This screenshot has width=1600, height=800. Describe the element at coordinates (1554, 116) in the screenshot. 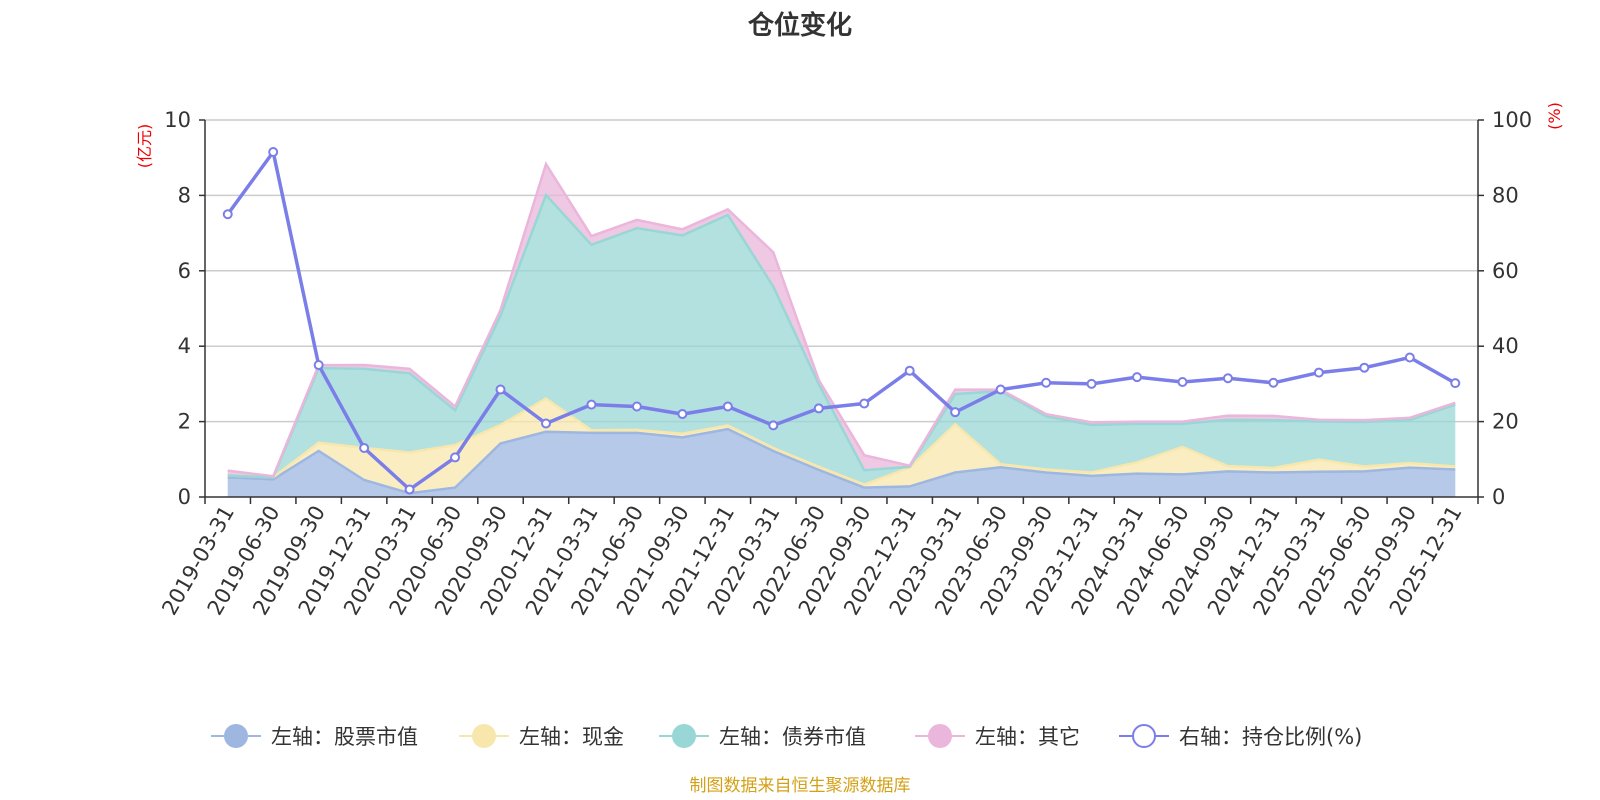

I see `right-axis-unit: (%)` at that location.